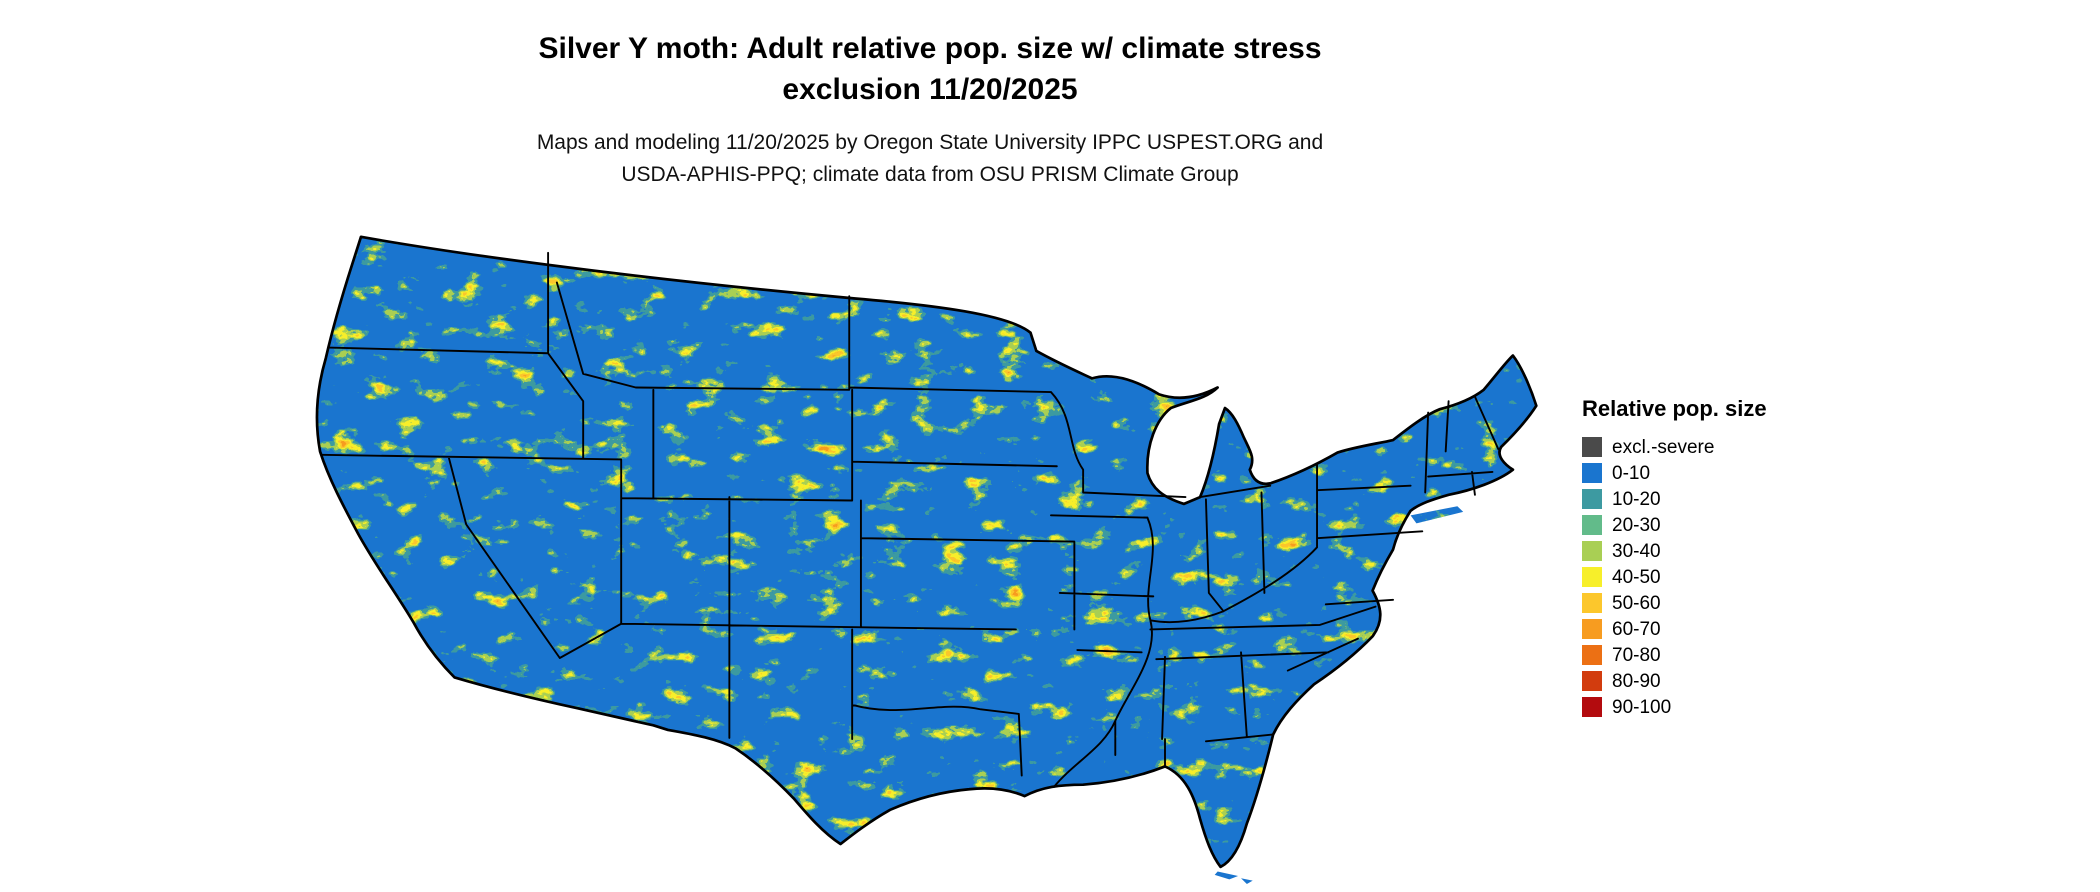  What do you see at coordinates (1712, 629) in the screenshot?
I see `legend-item: 60-70` at bounding box center [1712, 629].